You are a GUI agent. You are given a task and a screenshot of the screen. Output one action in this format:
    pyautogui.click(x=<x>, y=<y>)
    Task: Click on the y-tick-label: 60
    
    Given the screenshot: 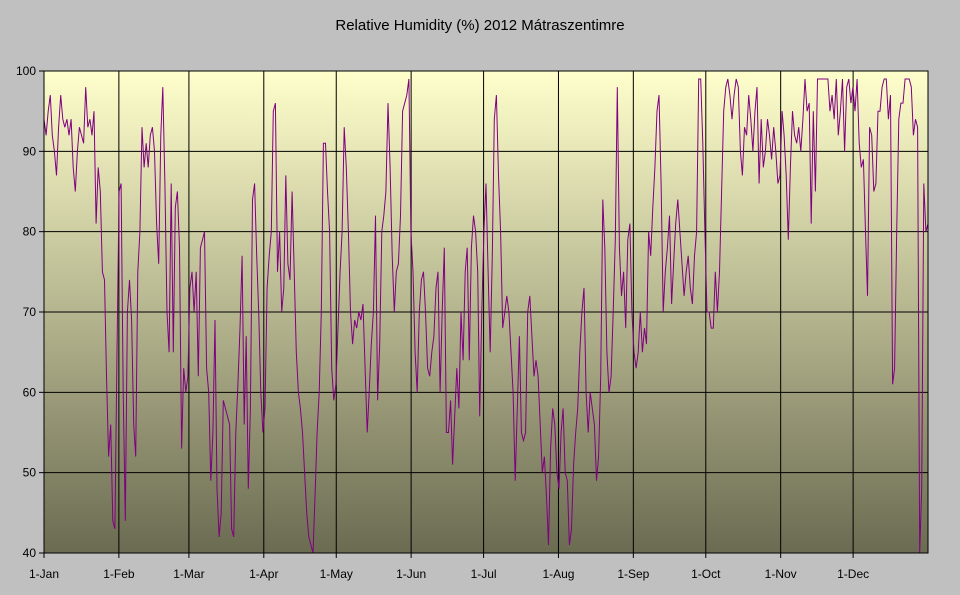 What is the action you would take?
    pyautogui.click(x=30, y=392)
    